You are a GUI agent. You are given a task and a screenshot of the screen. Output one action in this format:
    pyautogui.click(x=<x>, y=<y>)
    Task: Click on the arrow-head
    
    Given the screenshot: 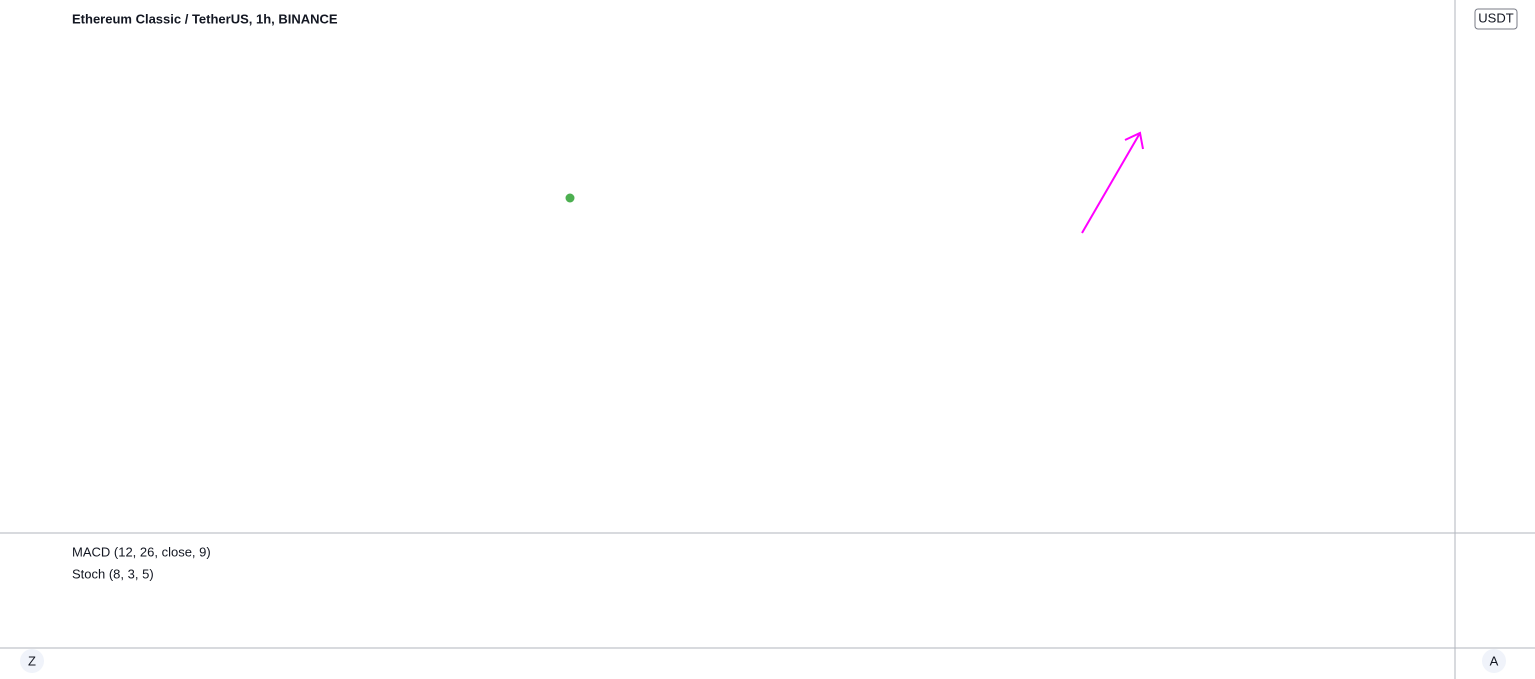 What is the action you would take?
    pyautogui.click(x=1134, y=140)
    